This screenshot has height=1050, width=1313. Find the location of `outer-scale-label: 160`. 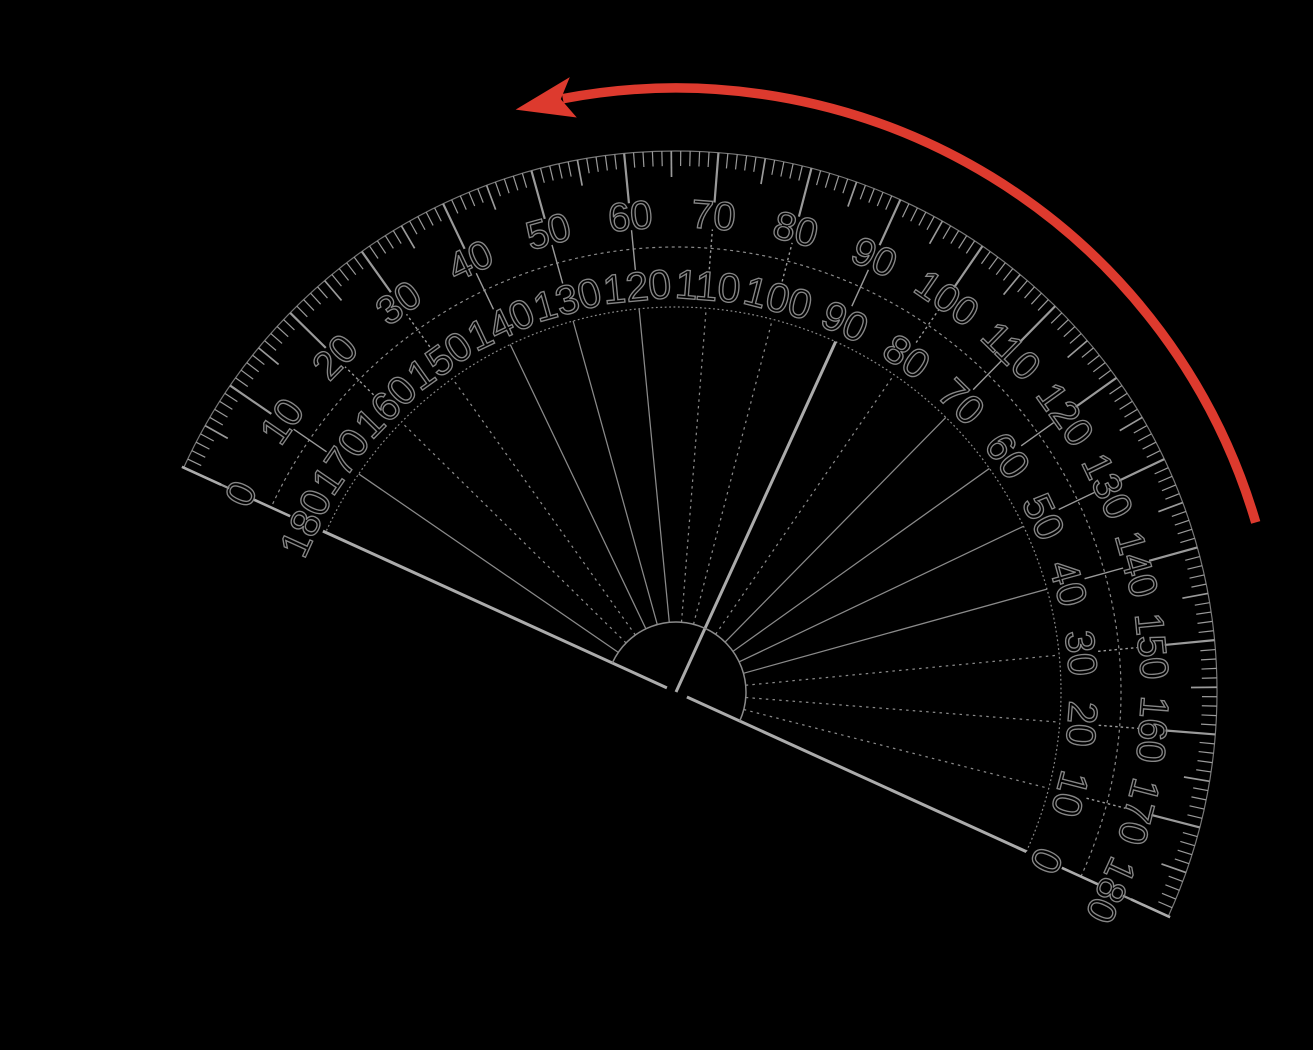

outer-scale-label: 160 is located at coordinates (1151, 729).